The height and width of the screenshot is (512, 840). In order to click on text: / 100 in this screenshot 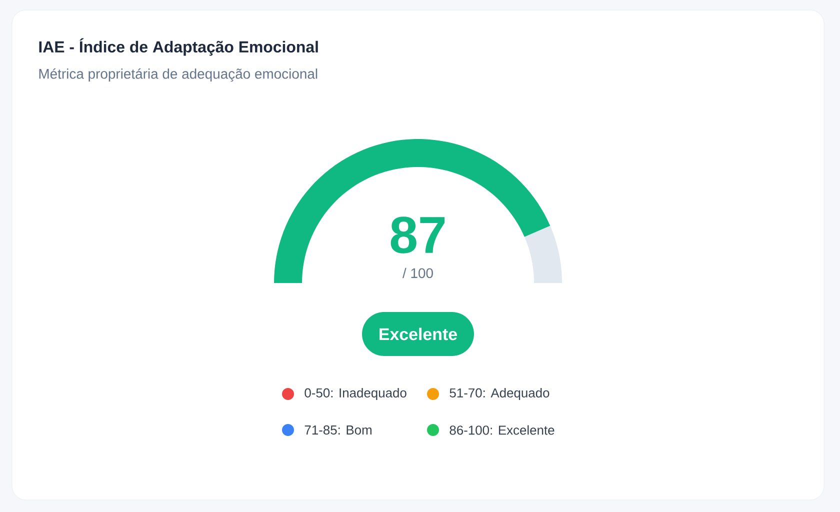, I will do `click(417, 273)`.